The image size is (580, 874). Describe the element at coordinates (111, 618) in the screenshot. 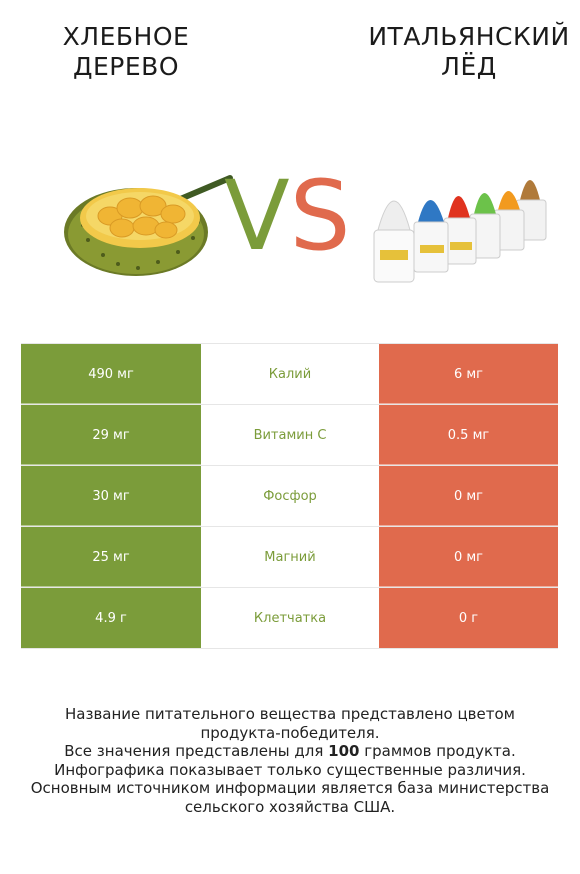

I see `left-value: 4.9 г` at that location.